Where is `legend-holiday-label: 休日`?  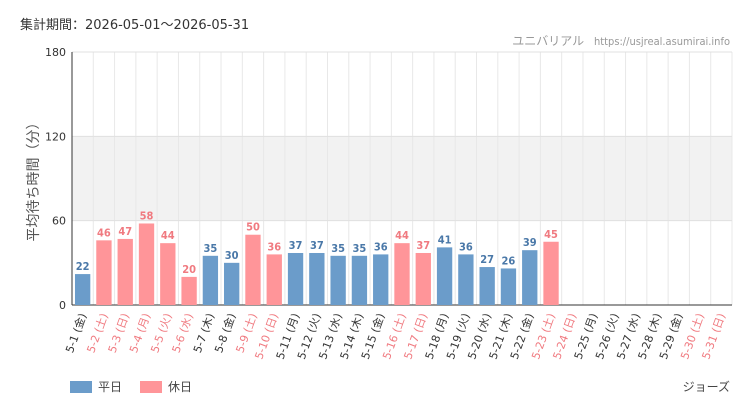
legend-holiday-label: 休日 is located at coordinates (180, 387).